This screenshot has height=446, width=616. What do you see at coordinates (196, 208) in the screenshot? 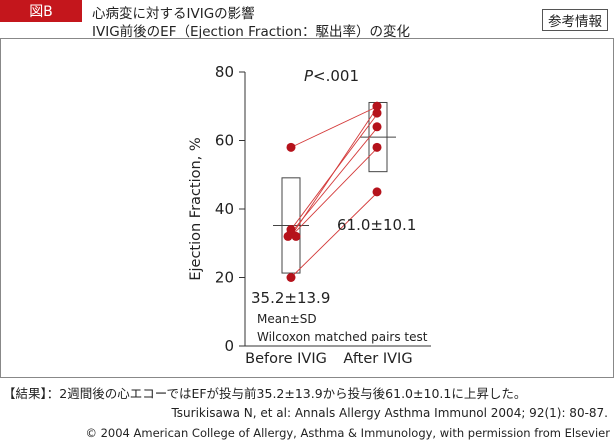
I see `y-axis-label: Ejection Fraction, %` at bounding box center [196, 208].